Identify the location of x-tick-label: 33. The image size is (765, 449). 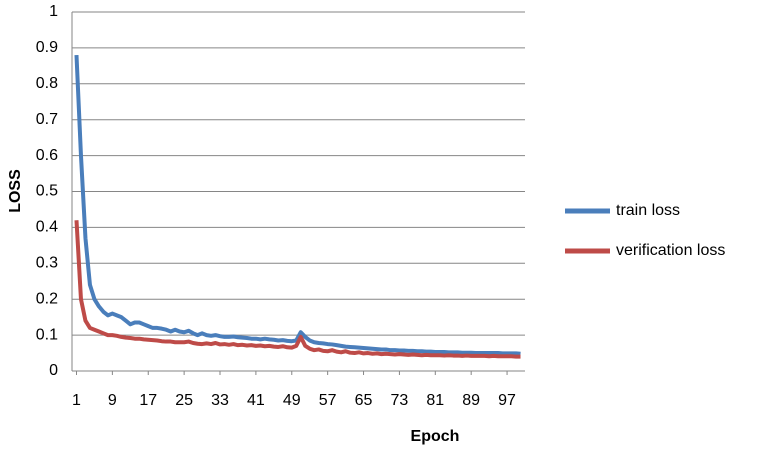
(220, 400).